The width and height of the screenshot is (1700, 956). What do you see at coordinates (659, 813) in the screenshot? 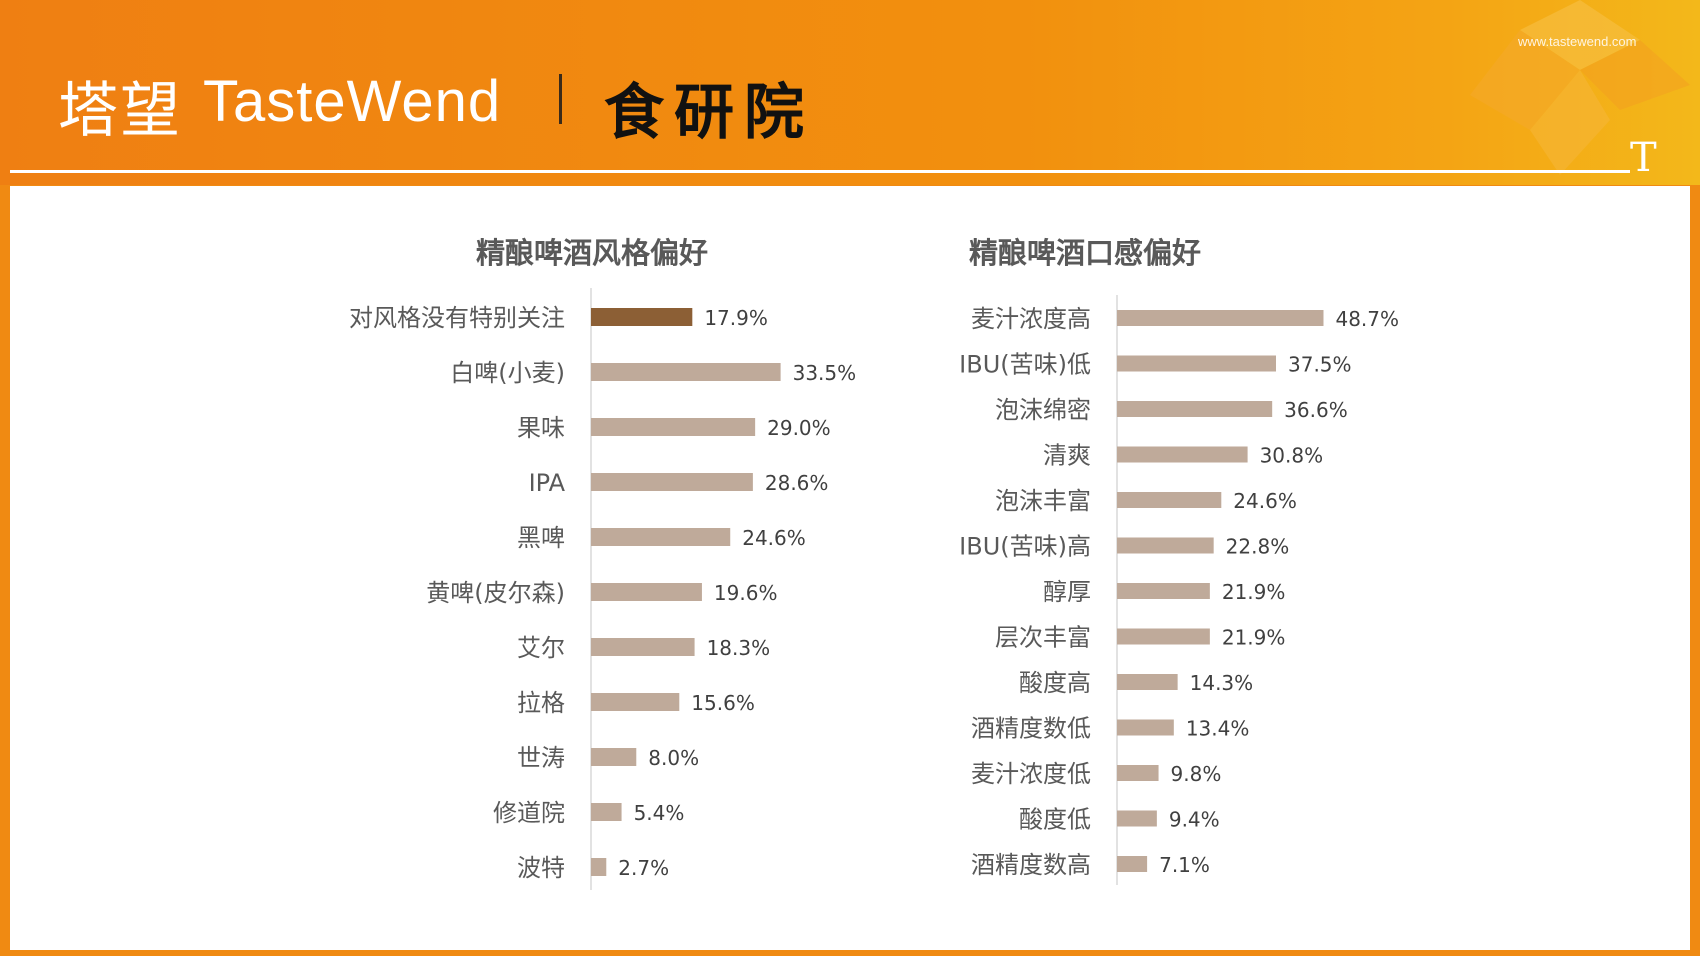
I see `chart-style-value-label: 5.4%` at bounding box center [659, 813].